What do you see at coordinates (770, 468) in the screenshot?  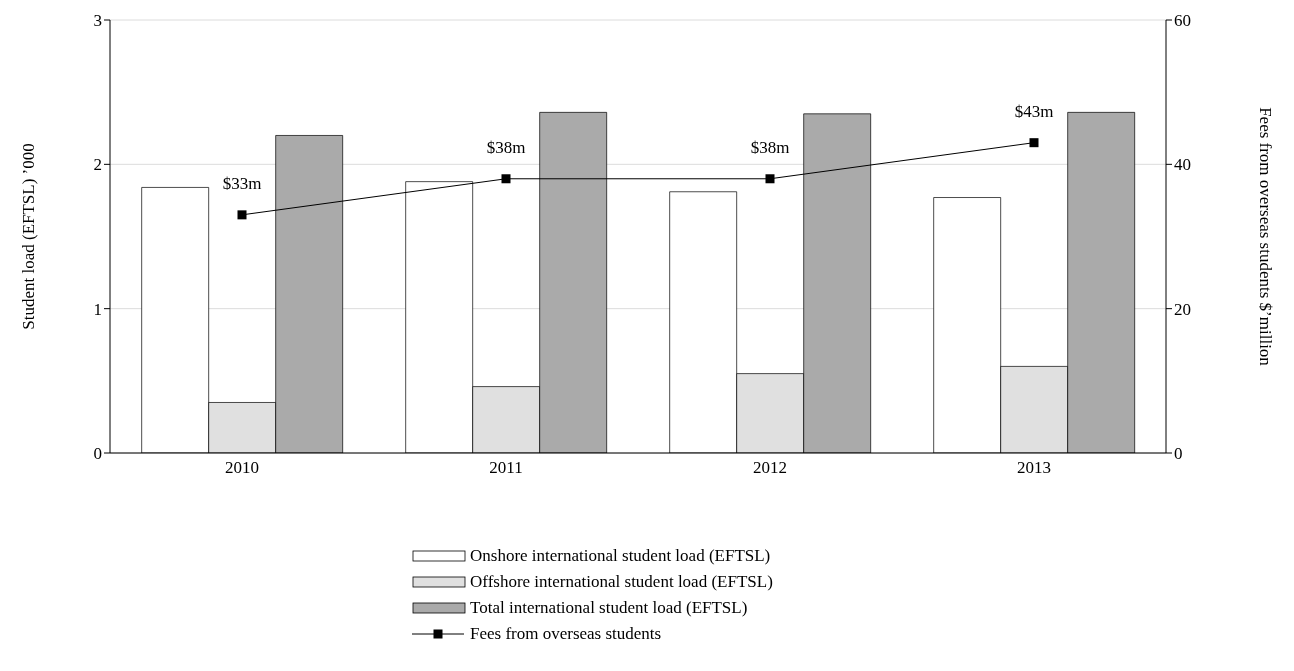 I see `x-tick-label: 2012` at bounding box center [770, 468].